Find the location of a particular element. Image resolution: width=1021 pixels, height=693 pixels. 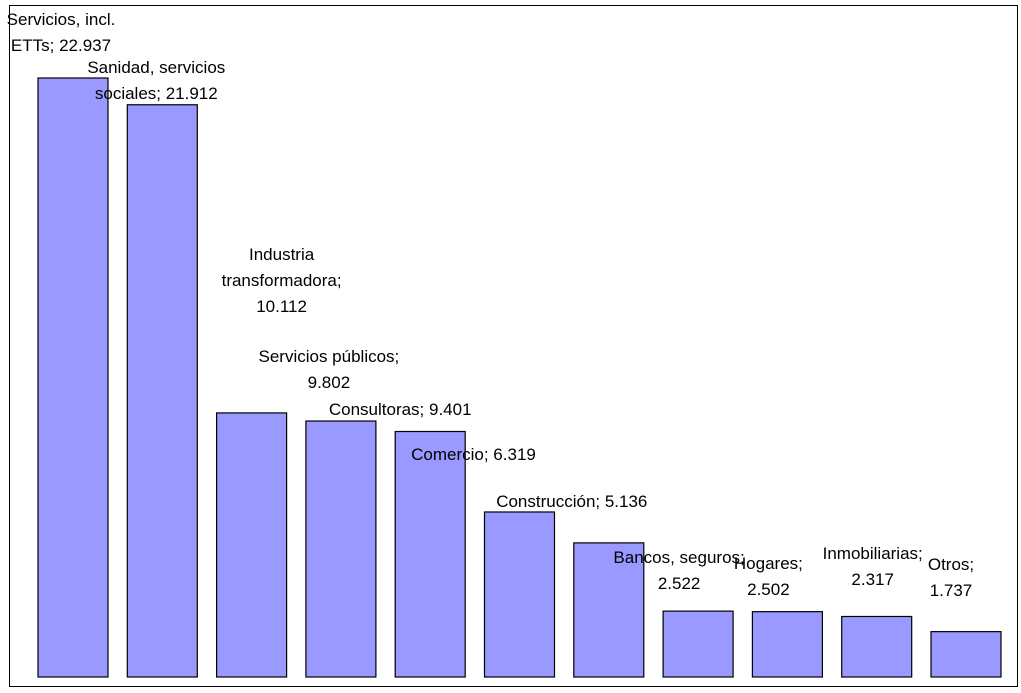

data-label-11: Otros; 1.737 is located at coordinates (951, 577).